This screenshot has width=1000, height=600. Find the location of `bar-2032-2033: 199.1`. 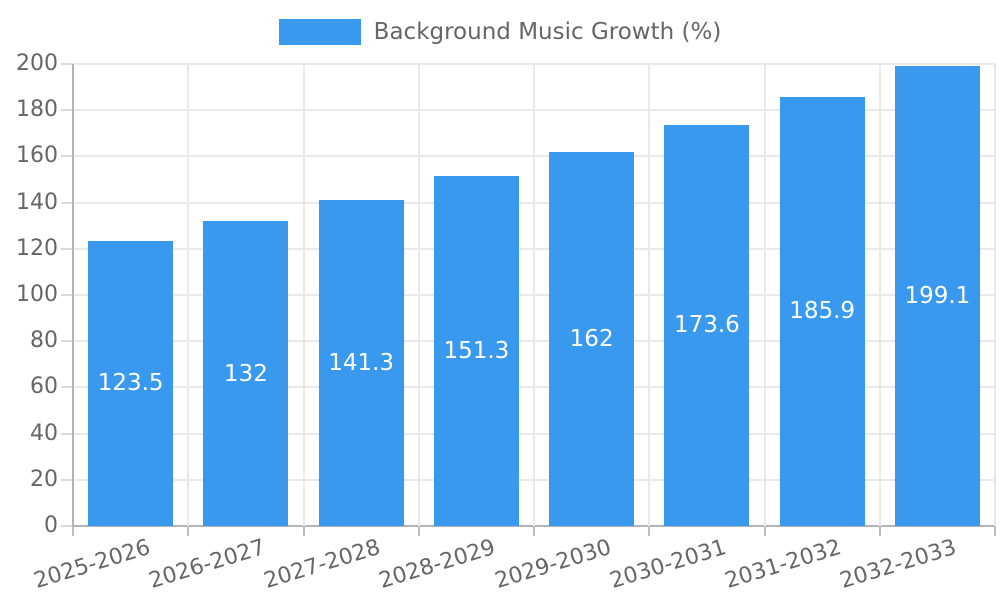

bar-2032-2033: 199.1 is located at coordinates (937, 296).